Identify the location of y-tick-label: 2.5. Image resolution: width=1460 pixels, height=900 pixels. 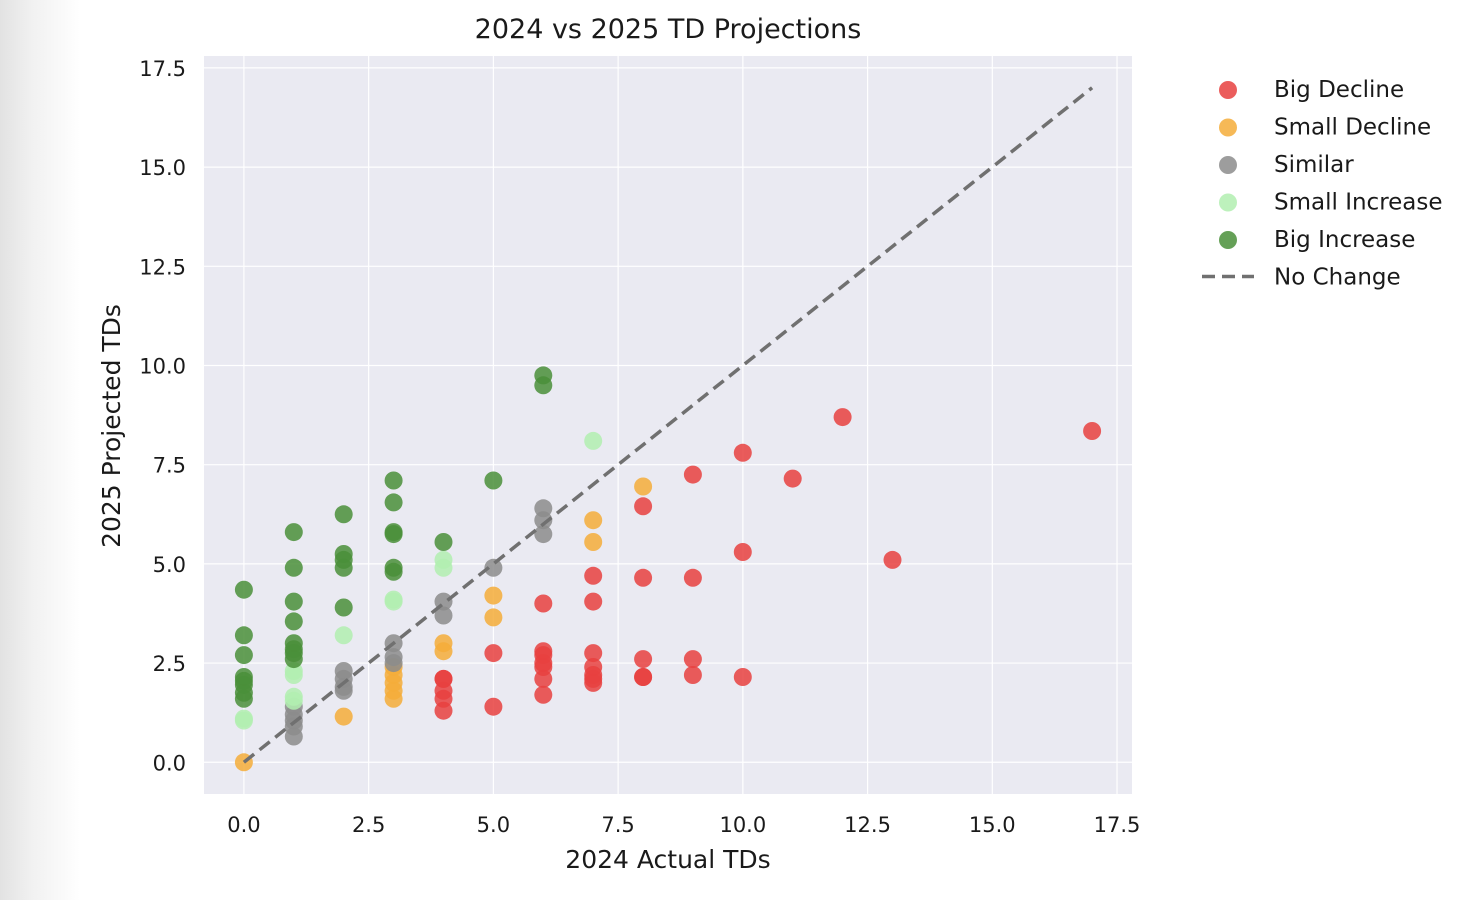
(169, 664).